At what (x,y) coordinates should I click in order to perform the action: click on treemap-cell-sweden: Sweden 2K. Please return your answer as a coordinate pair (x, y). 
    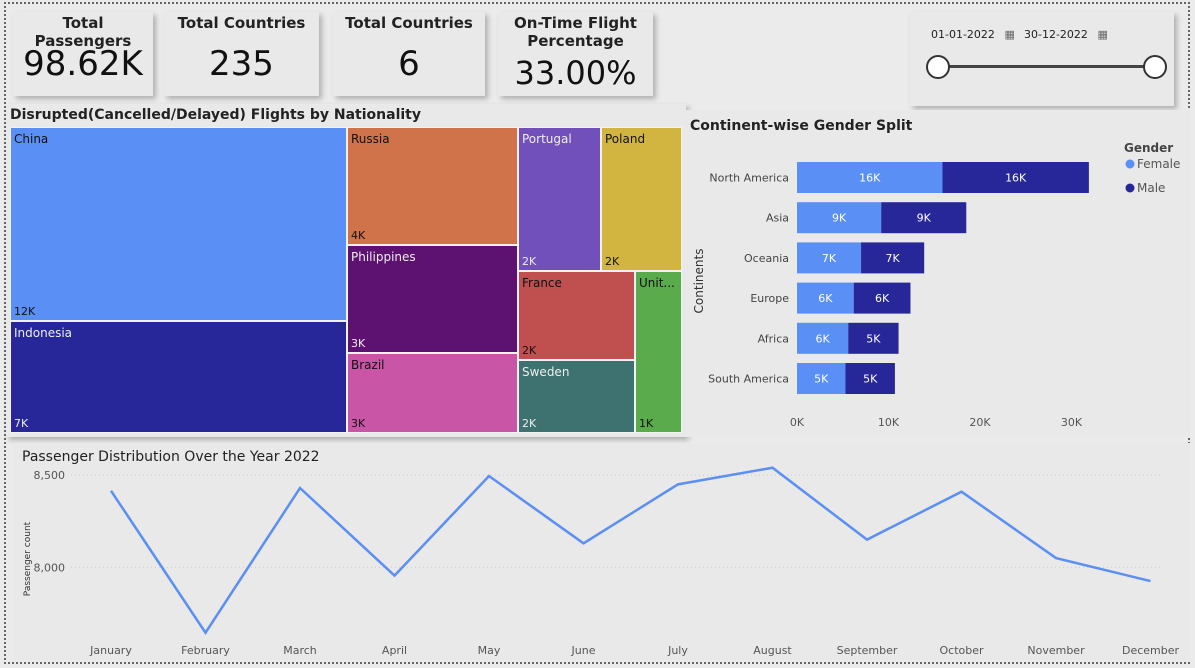
    Looking at the image, I should click on (576, 396).